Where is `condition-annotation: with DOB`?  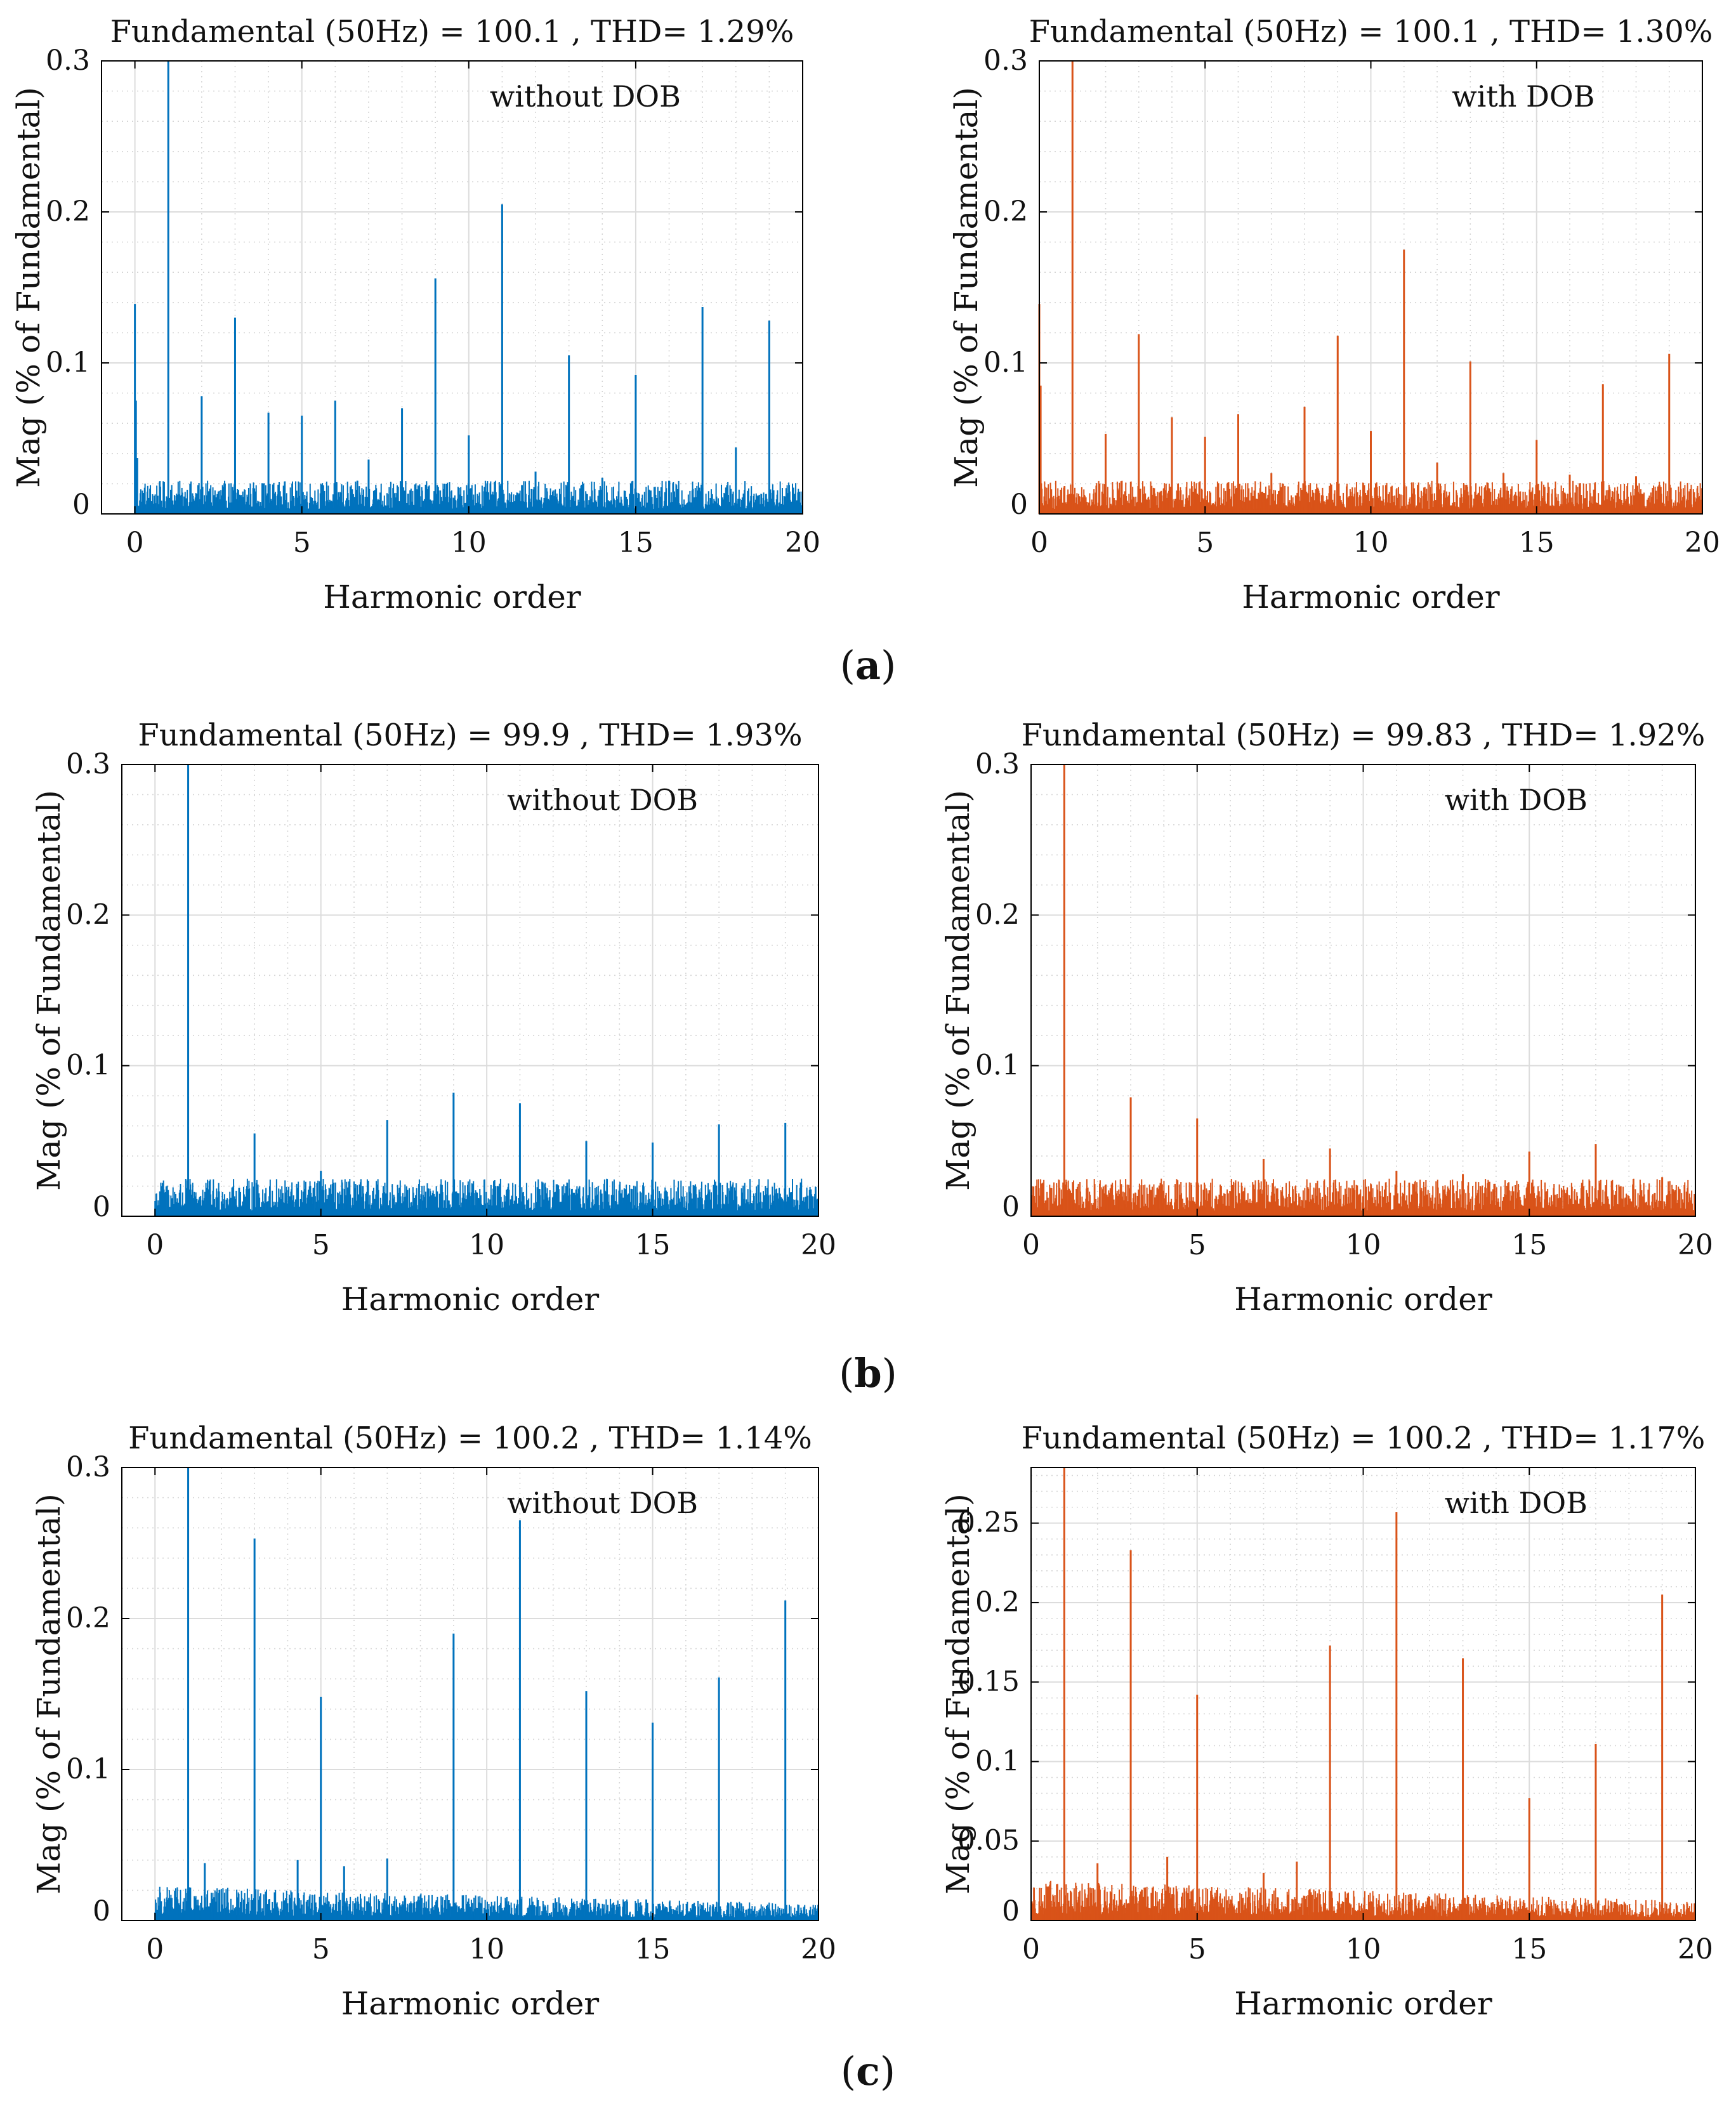
condition-annotation: with DOB is located at coordinates (1524, 96).